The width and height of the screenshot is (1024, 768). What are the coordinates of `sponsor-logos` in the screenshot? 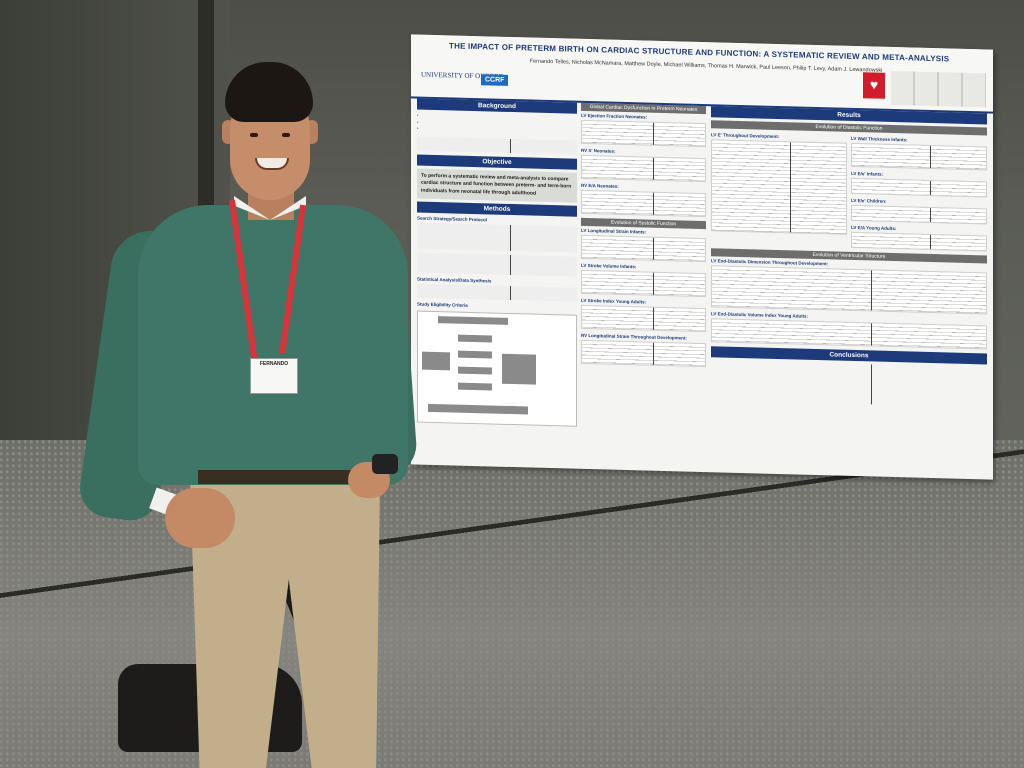 It's located at (938, 89).